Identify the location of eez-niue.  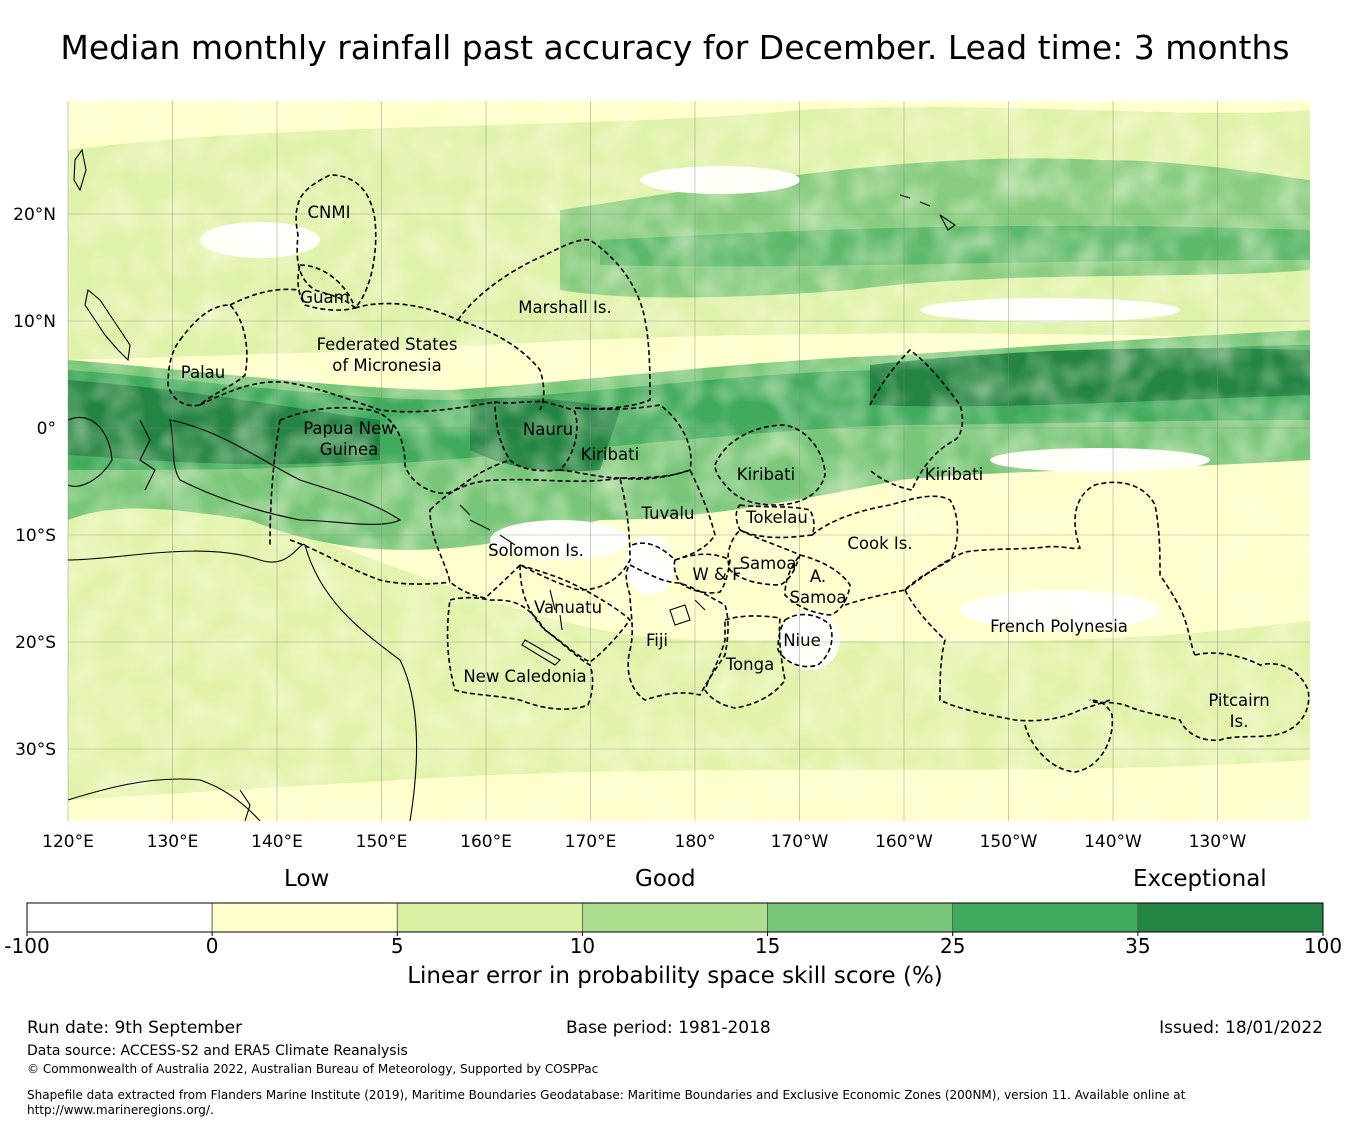
(805, 640).